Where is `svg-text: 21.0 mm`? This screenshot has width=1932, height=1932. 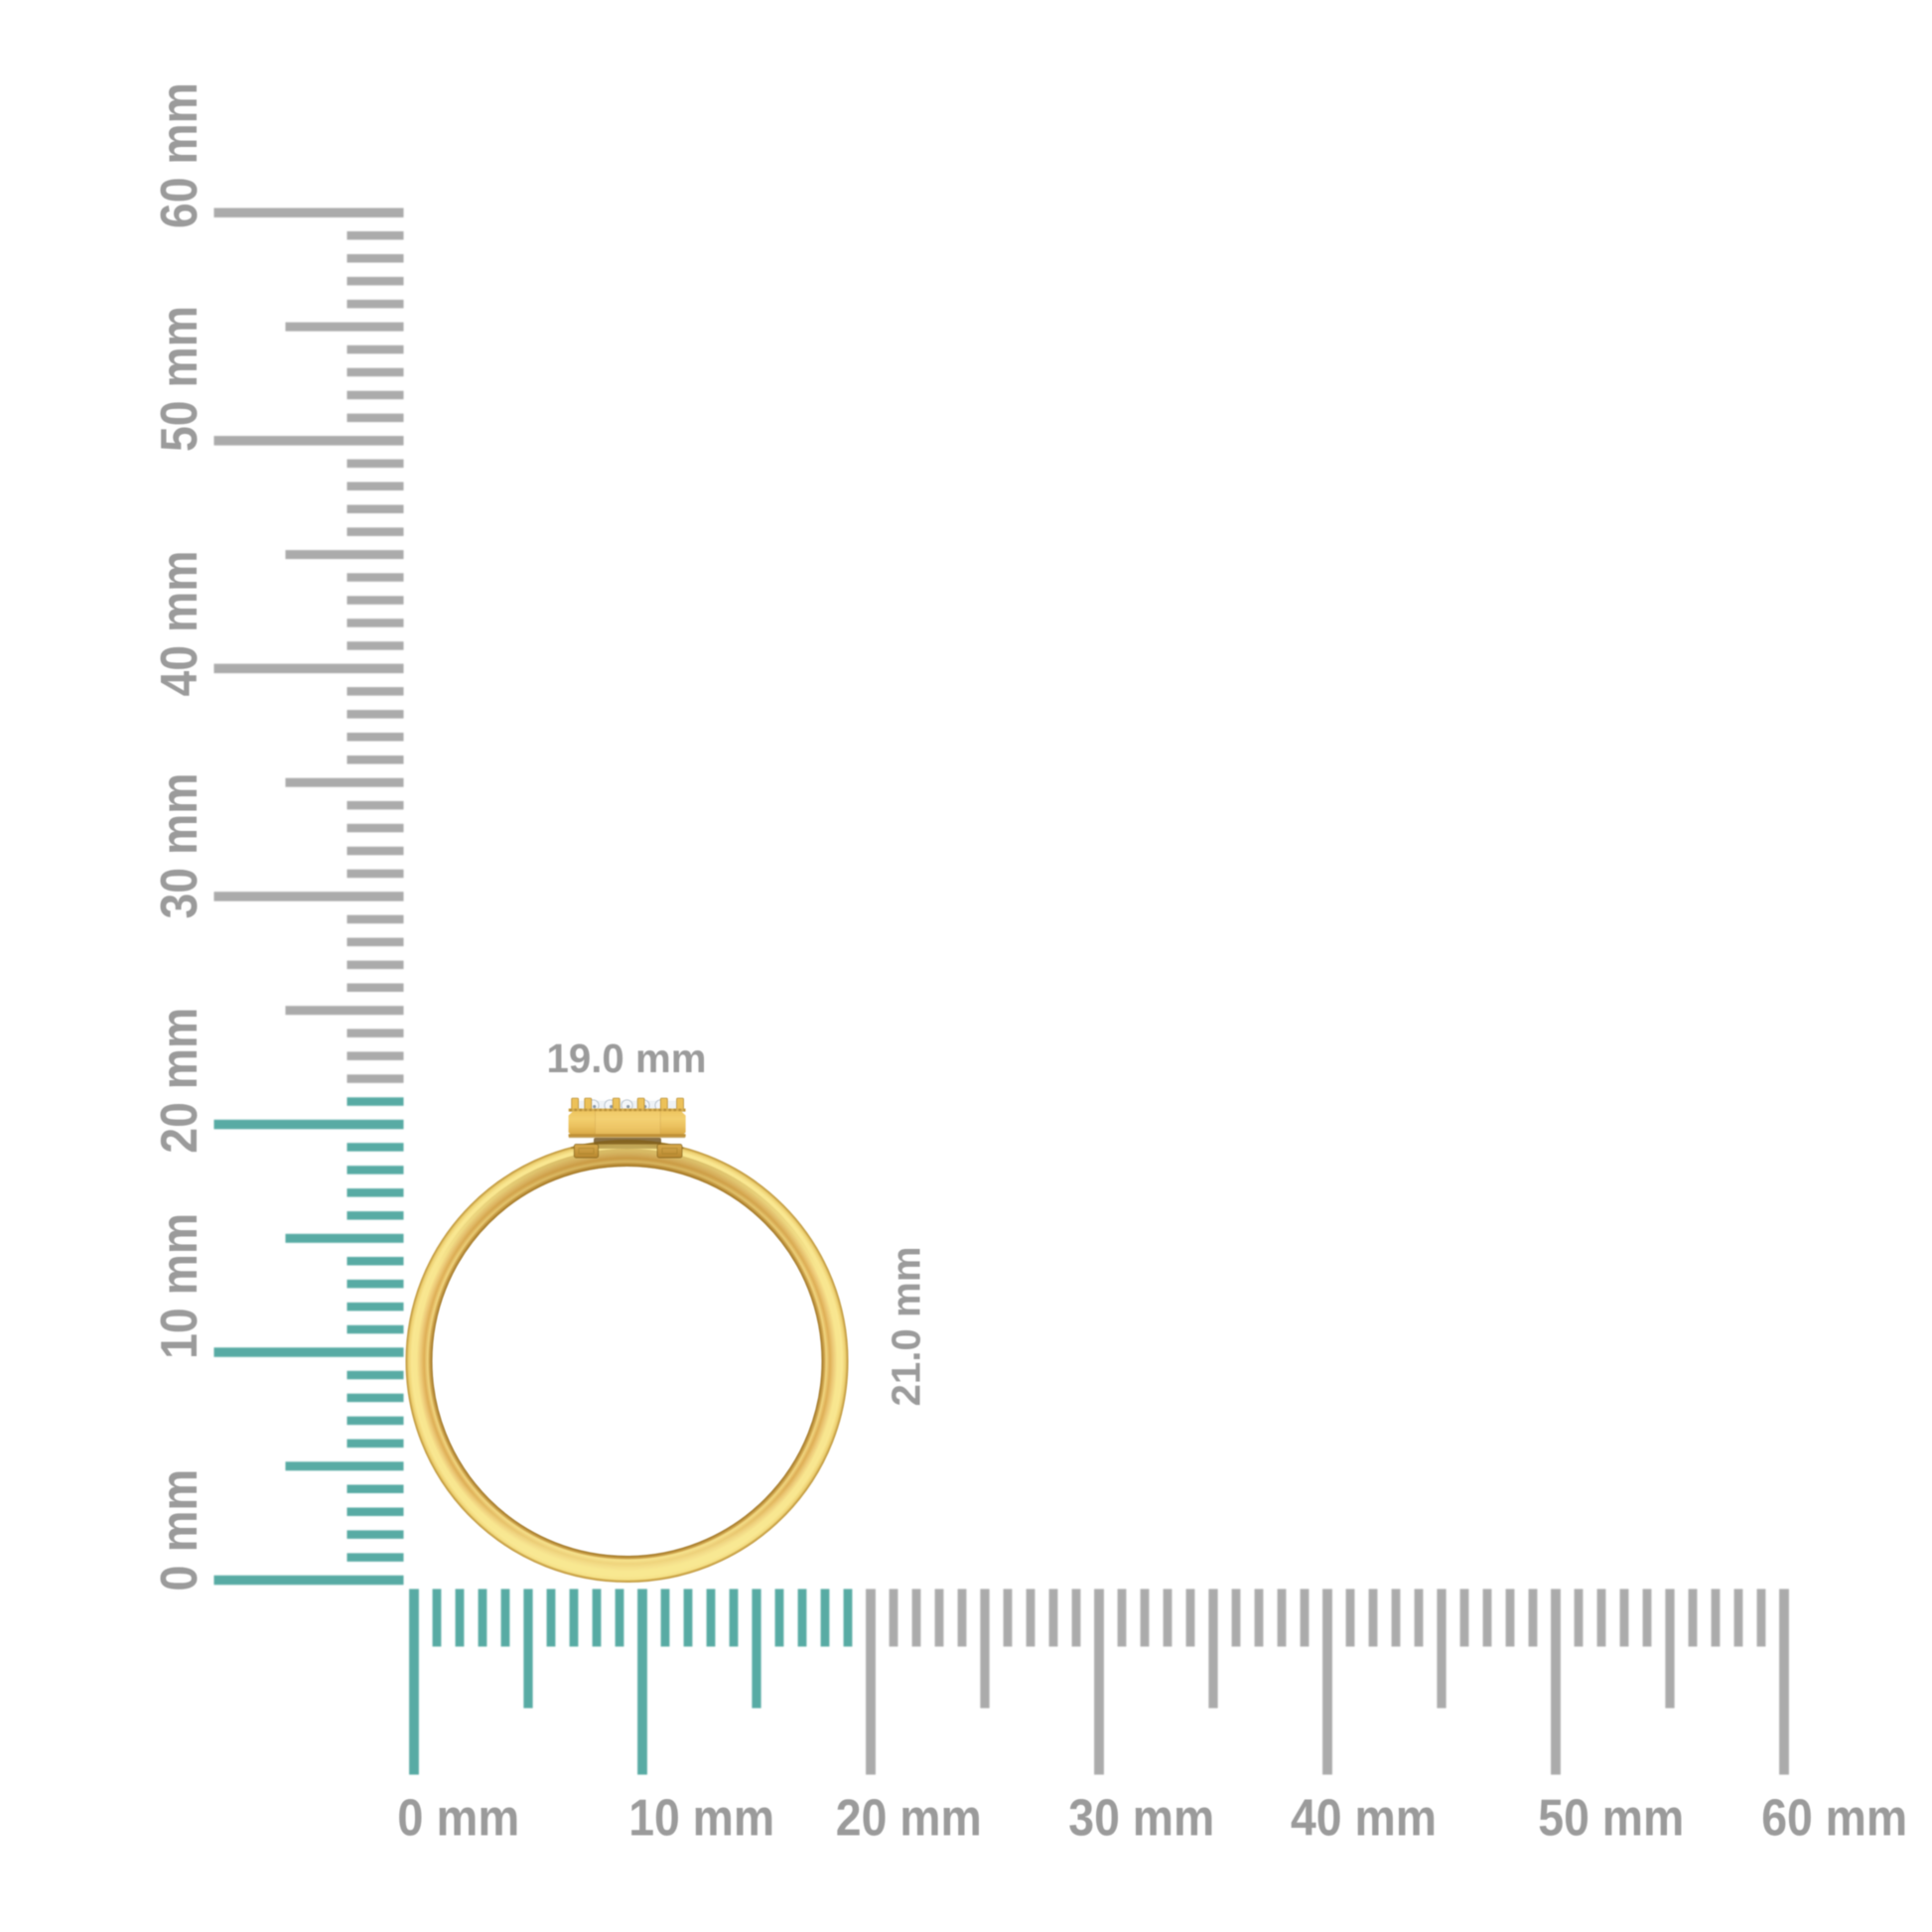 svg-text: 21.0 mm is located at coordinates (906, 1327).